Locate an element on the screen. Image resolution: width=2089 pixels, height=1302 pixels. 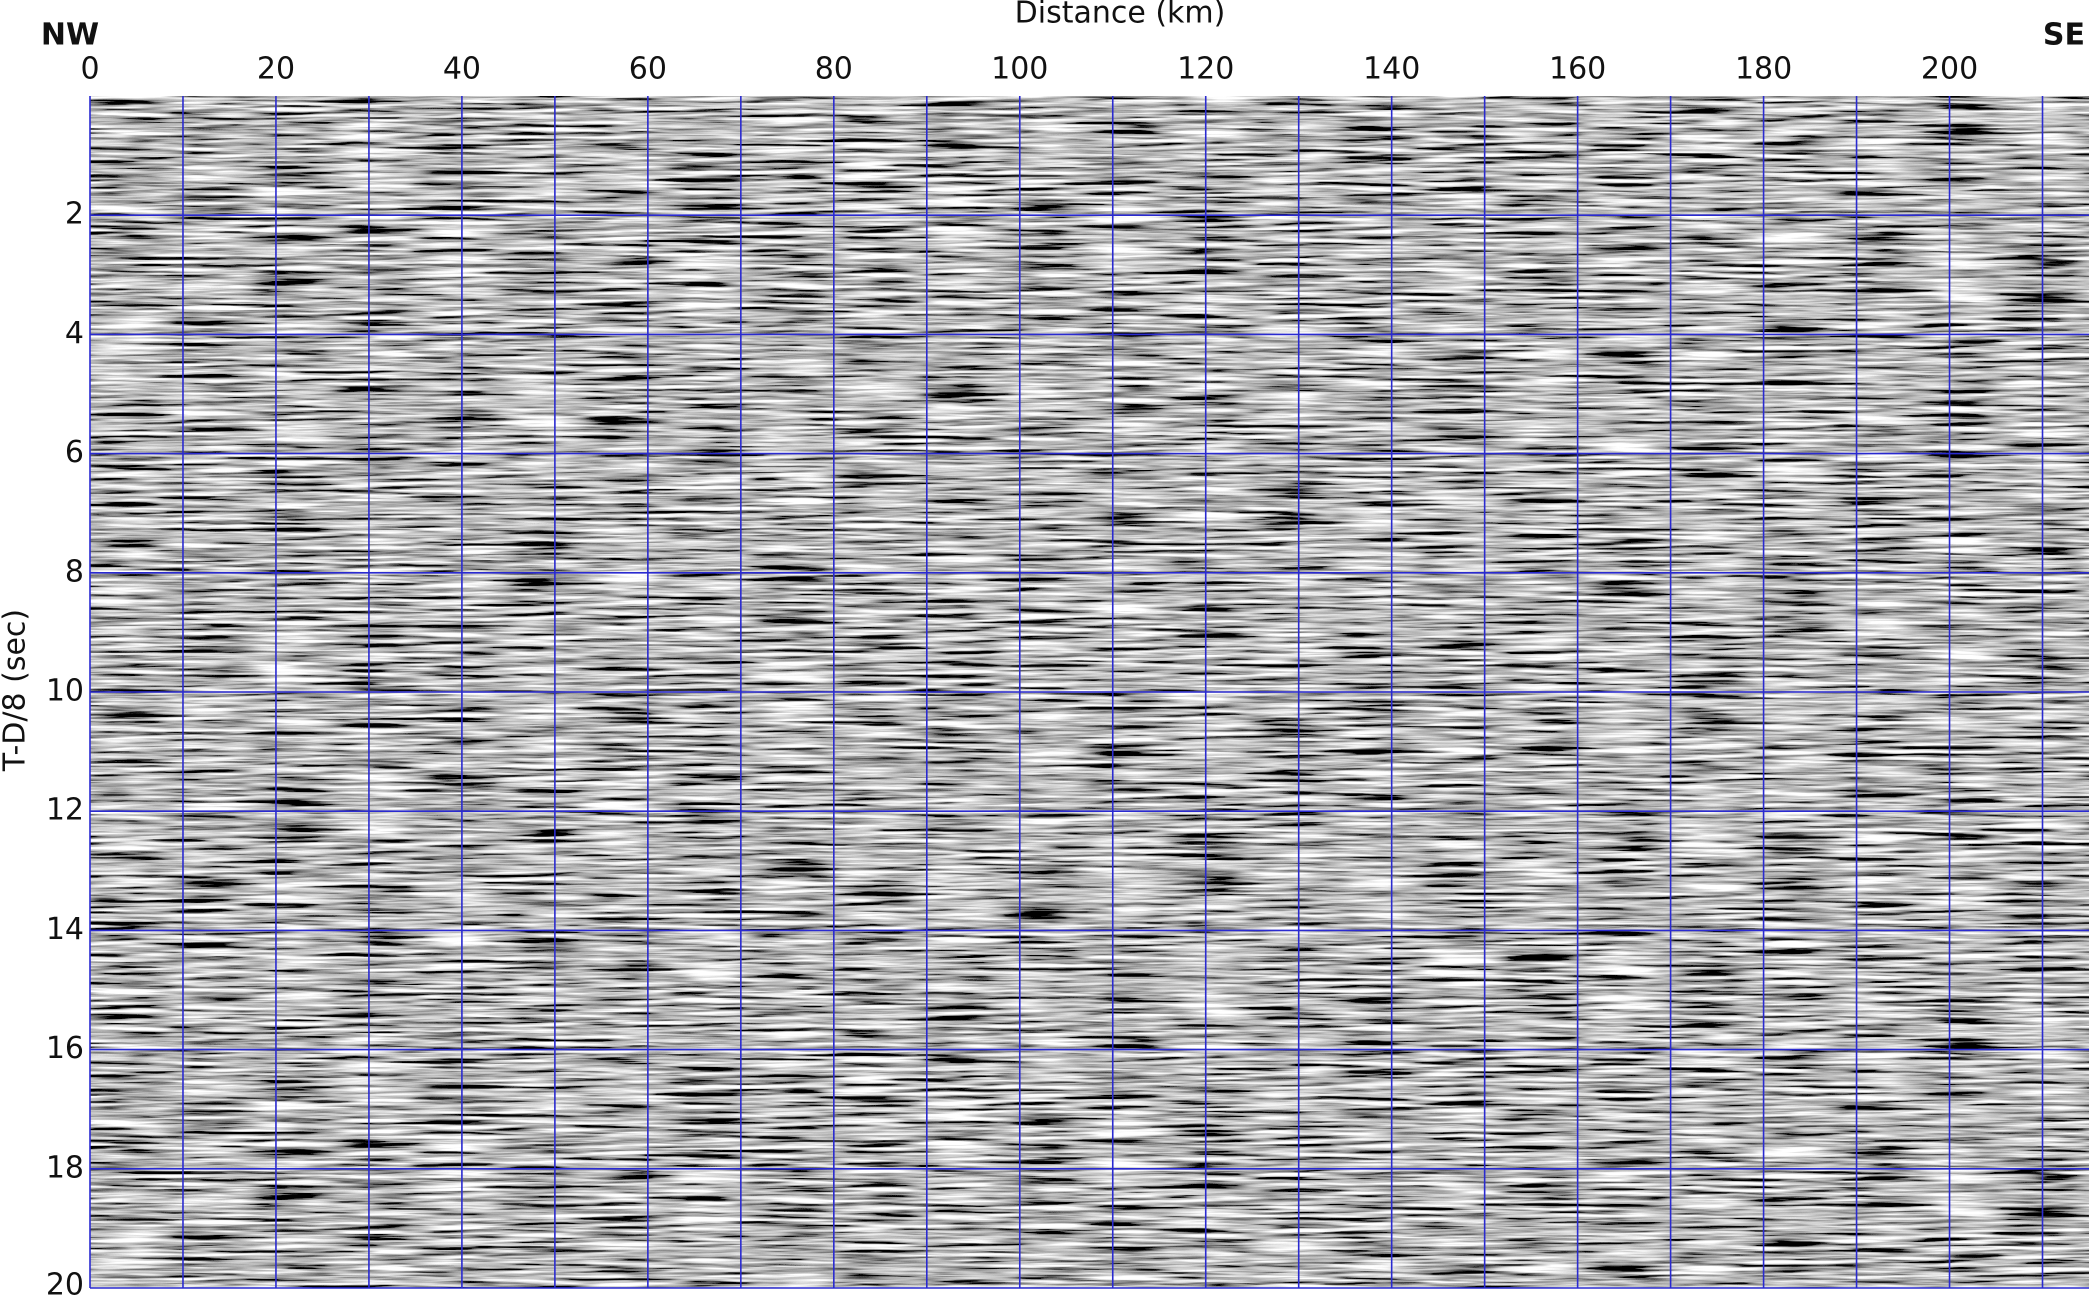
x-tick-label: 60 is located at coordinates (648, 69).